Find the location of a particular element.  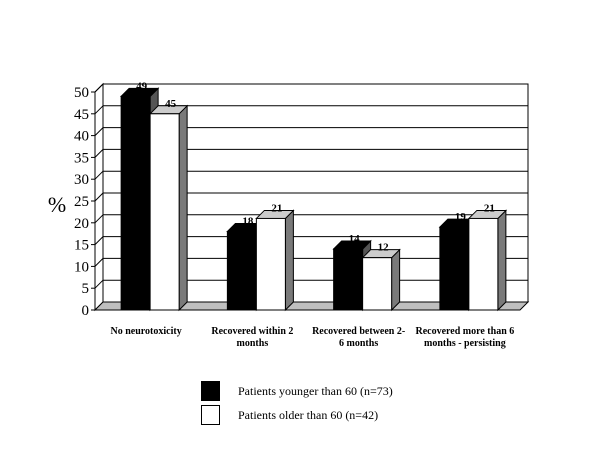

category-label: Recovered between 2- is located at coordinates (358, 331).